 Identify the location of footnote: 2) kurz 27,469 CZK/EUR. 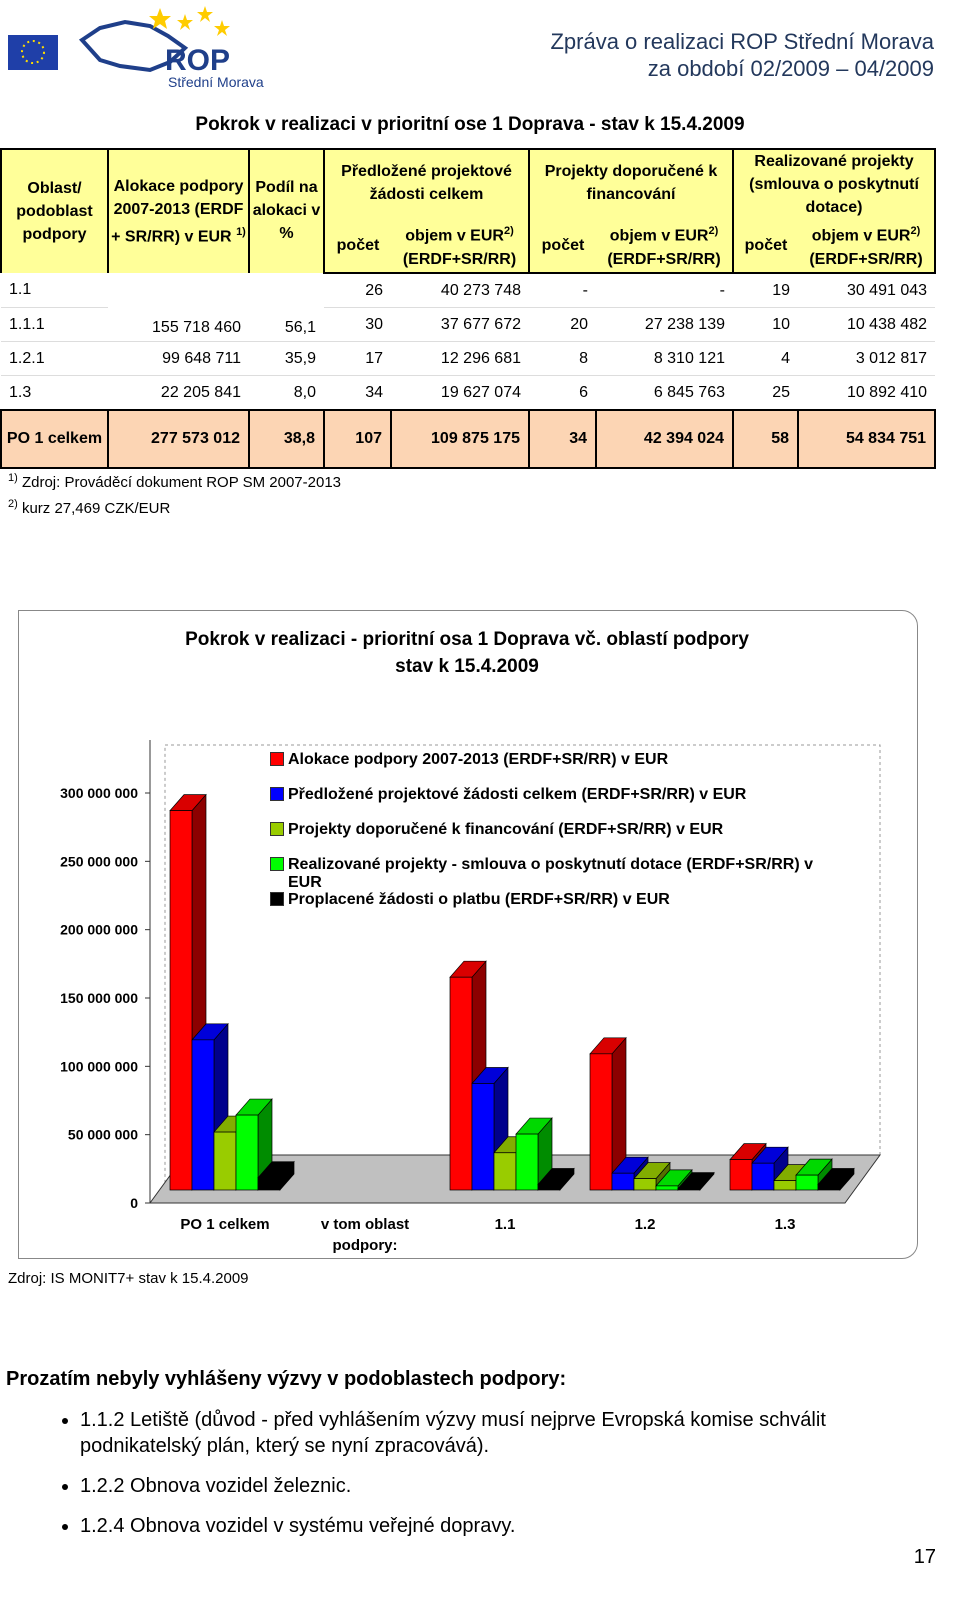
(89, 507).